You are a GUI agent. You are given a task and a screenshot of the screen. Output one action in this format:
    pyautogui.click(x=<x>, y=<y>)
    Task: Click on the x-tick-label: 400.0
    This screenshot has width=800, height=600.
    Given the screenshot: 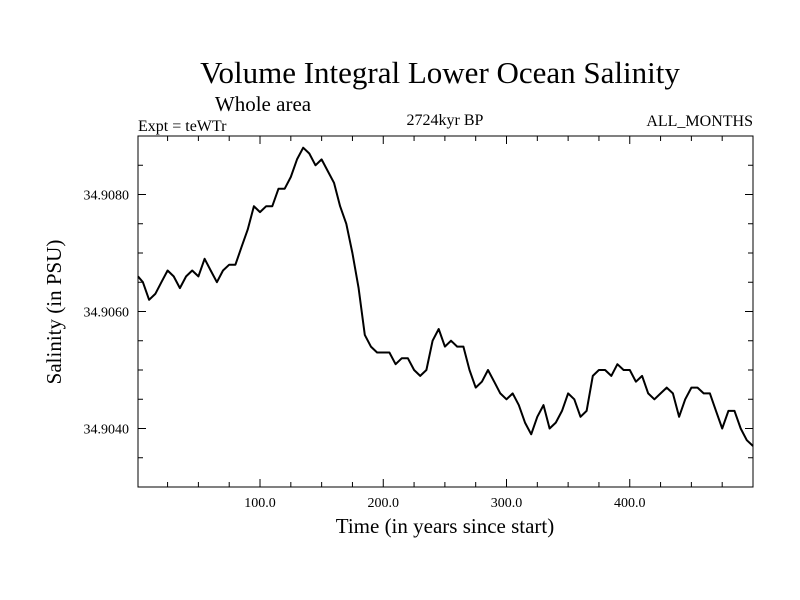 What is the action you would take?
    pyautogui.click(x=630, y=503)
    